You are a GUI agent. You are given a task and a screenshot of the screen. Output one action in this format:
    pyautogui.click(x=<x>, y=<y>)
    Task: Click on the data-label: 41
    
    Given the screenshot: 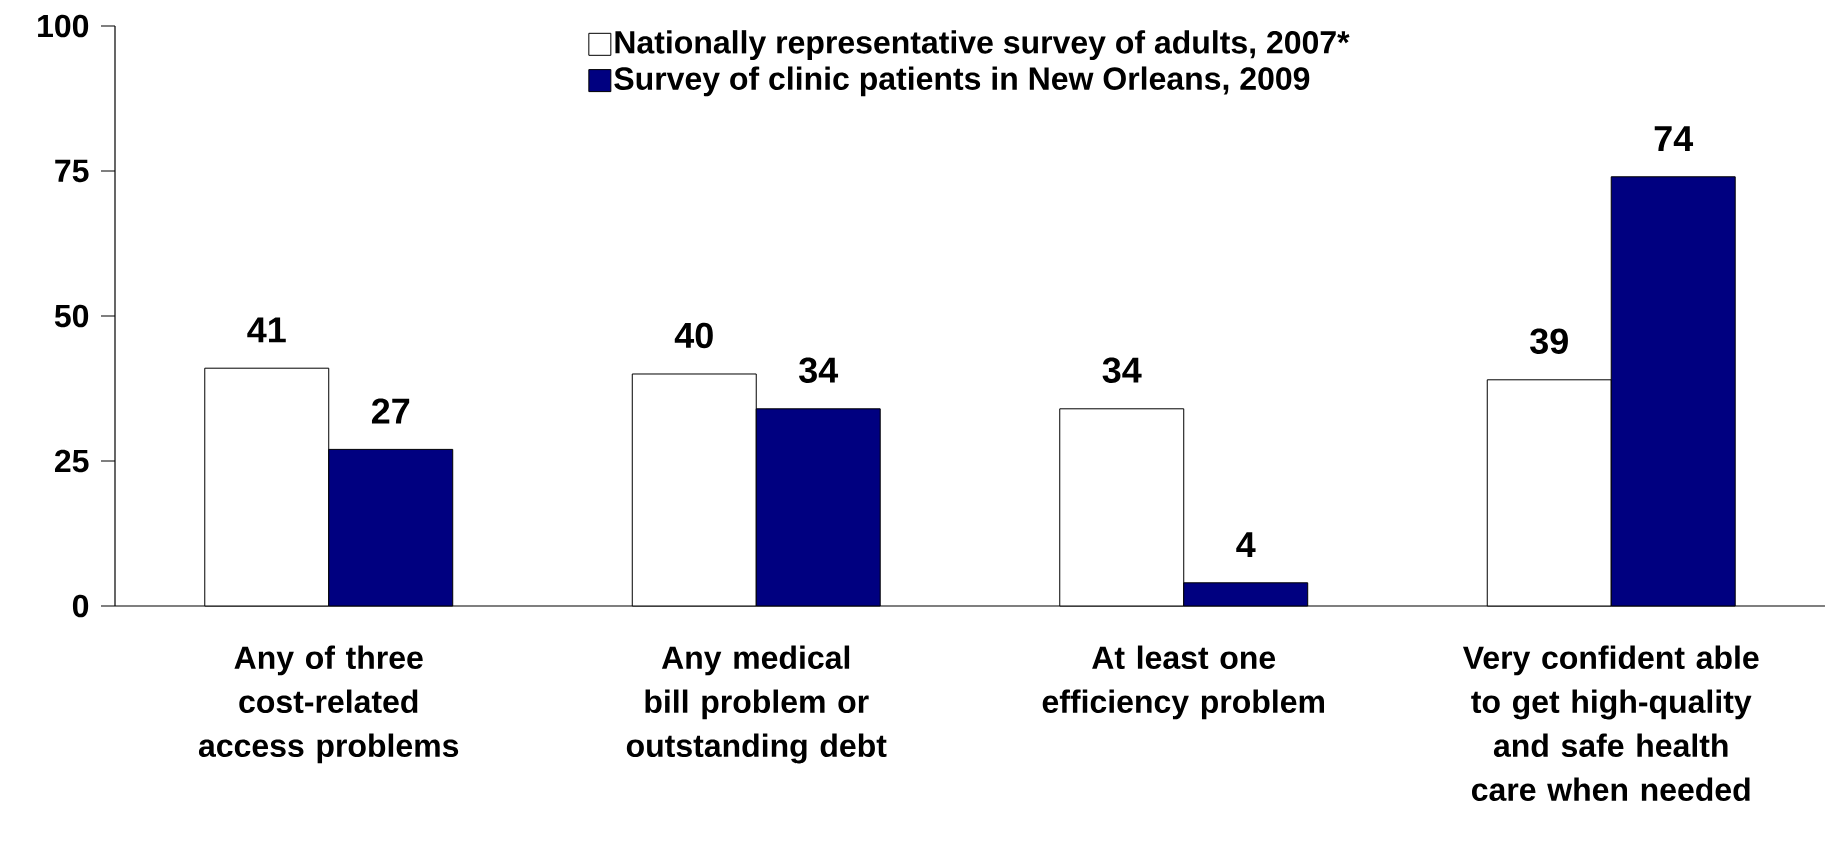 What is the action you would take?
    pyautogui.click(x=266, y=330)
    